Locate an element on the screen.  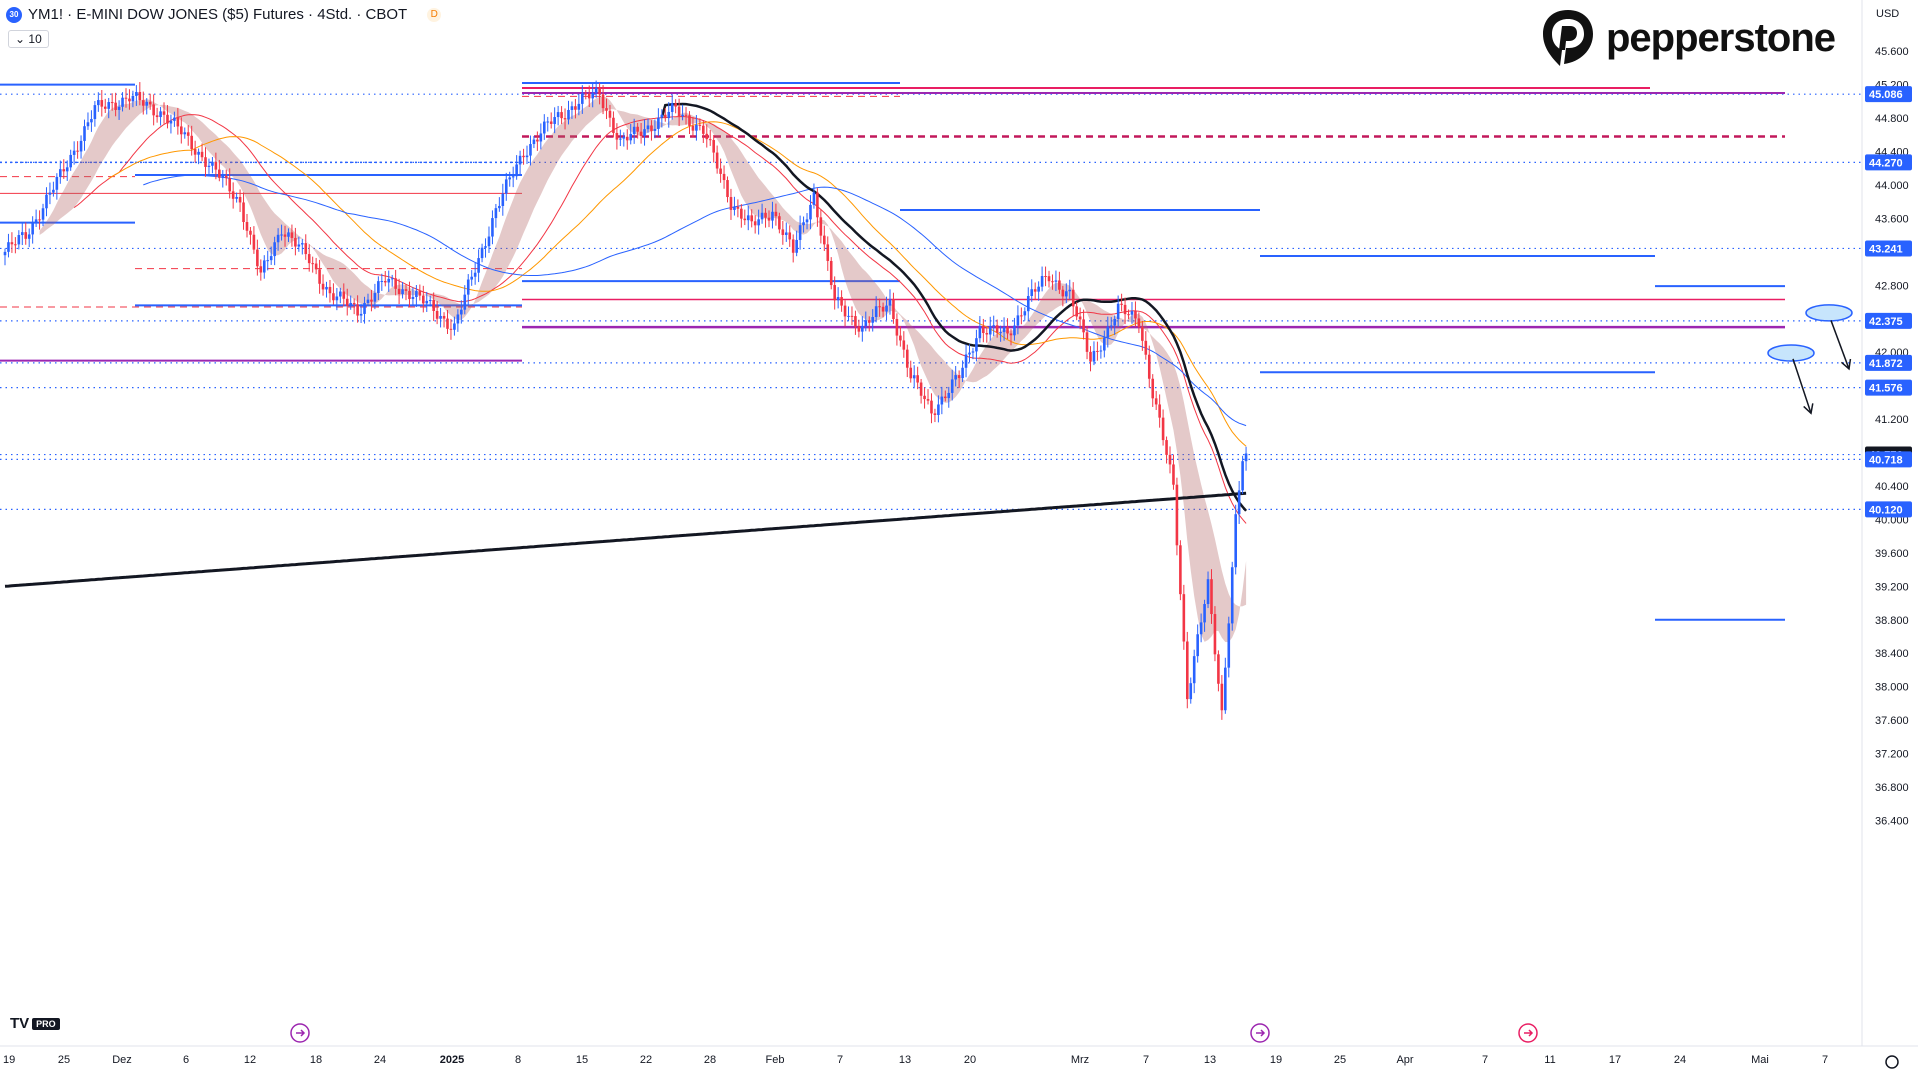
y-tick-label: 41.200 is located at coordinates (1892, 420).